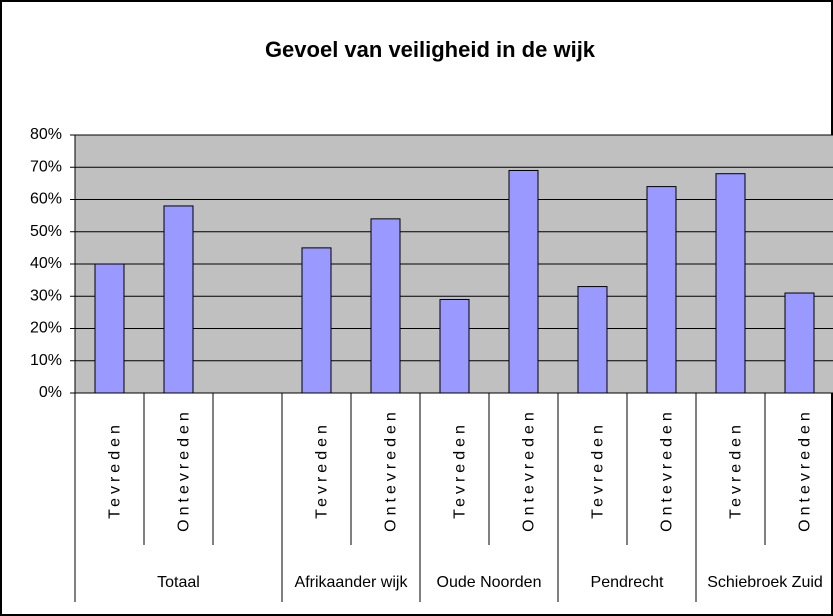 This screenshot has height=616, width=833. I want to click on group-label: Totaal, so click(178, 582).